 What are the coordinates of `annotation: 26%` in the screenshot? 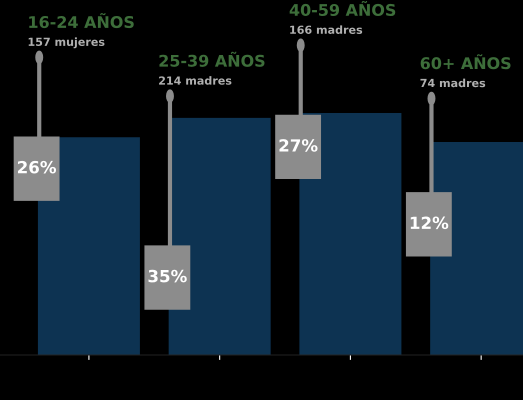 It's located at (37, 167).